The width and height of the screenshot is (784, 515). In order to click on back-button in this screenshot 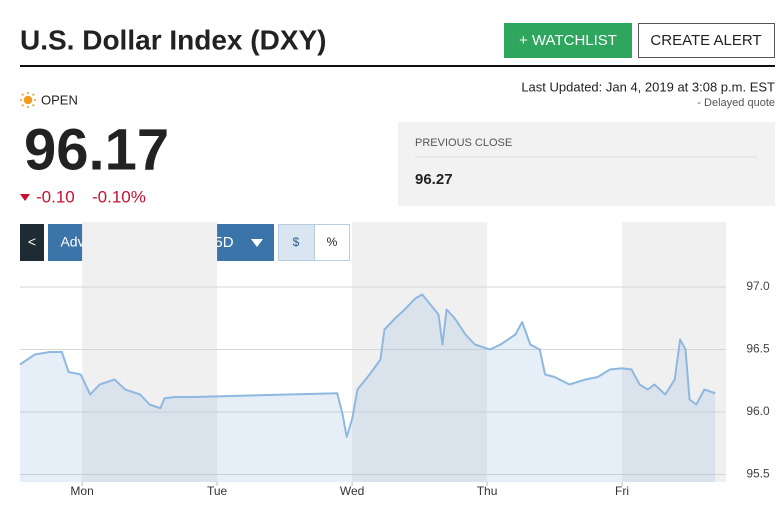, I will do `click(32, 242)`.